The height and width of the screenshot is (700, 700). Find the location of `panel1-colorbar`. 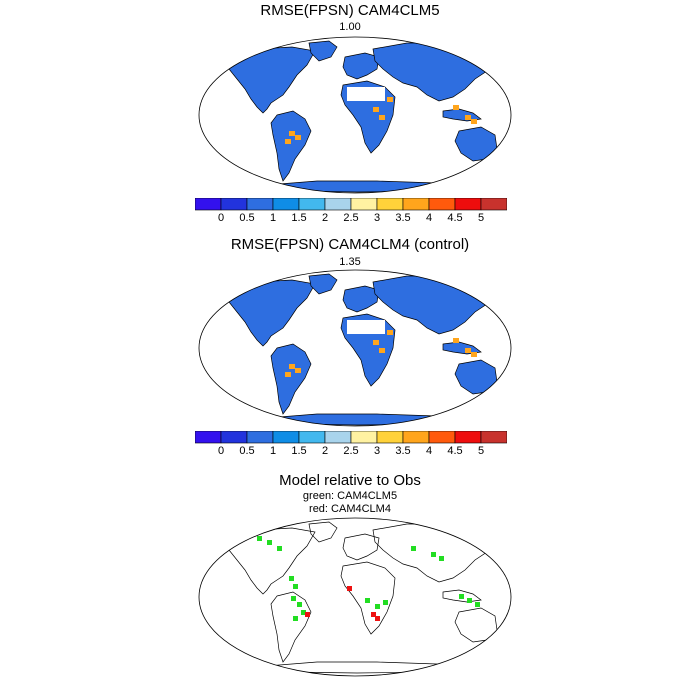

panel1-colorbar is located at coordinates (351, 204).